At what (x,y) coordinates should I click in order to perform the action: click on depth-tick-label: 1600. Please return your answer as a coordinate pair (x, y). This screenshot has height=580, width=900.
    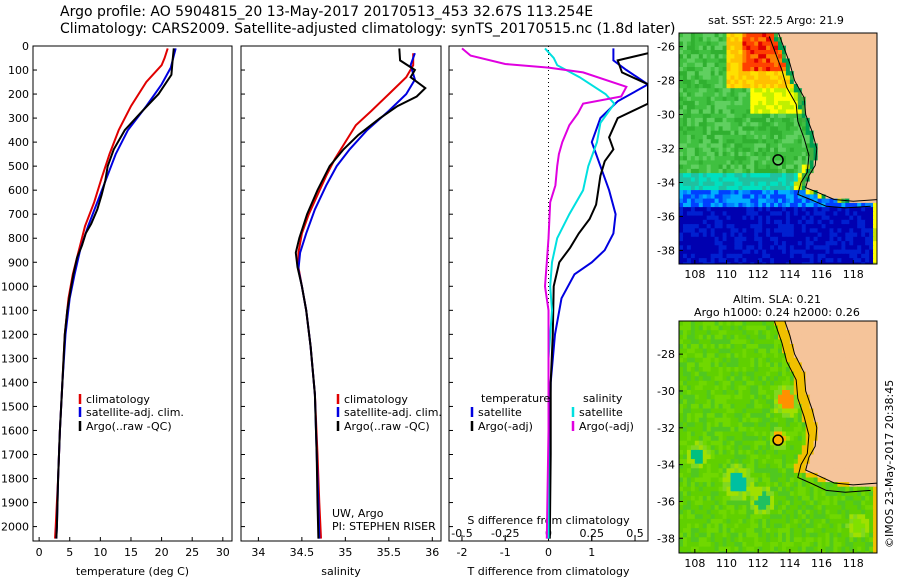
    Looking at the image, I should click on (15, 430).